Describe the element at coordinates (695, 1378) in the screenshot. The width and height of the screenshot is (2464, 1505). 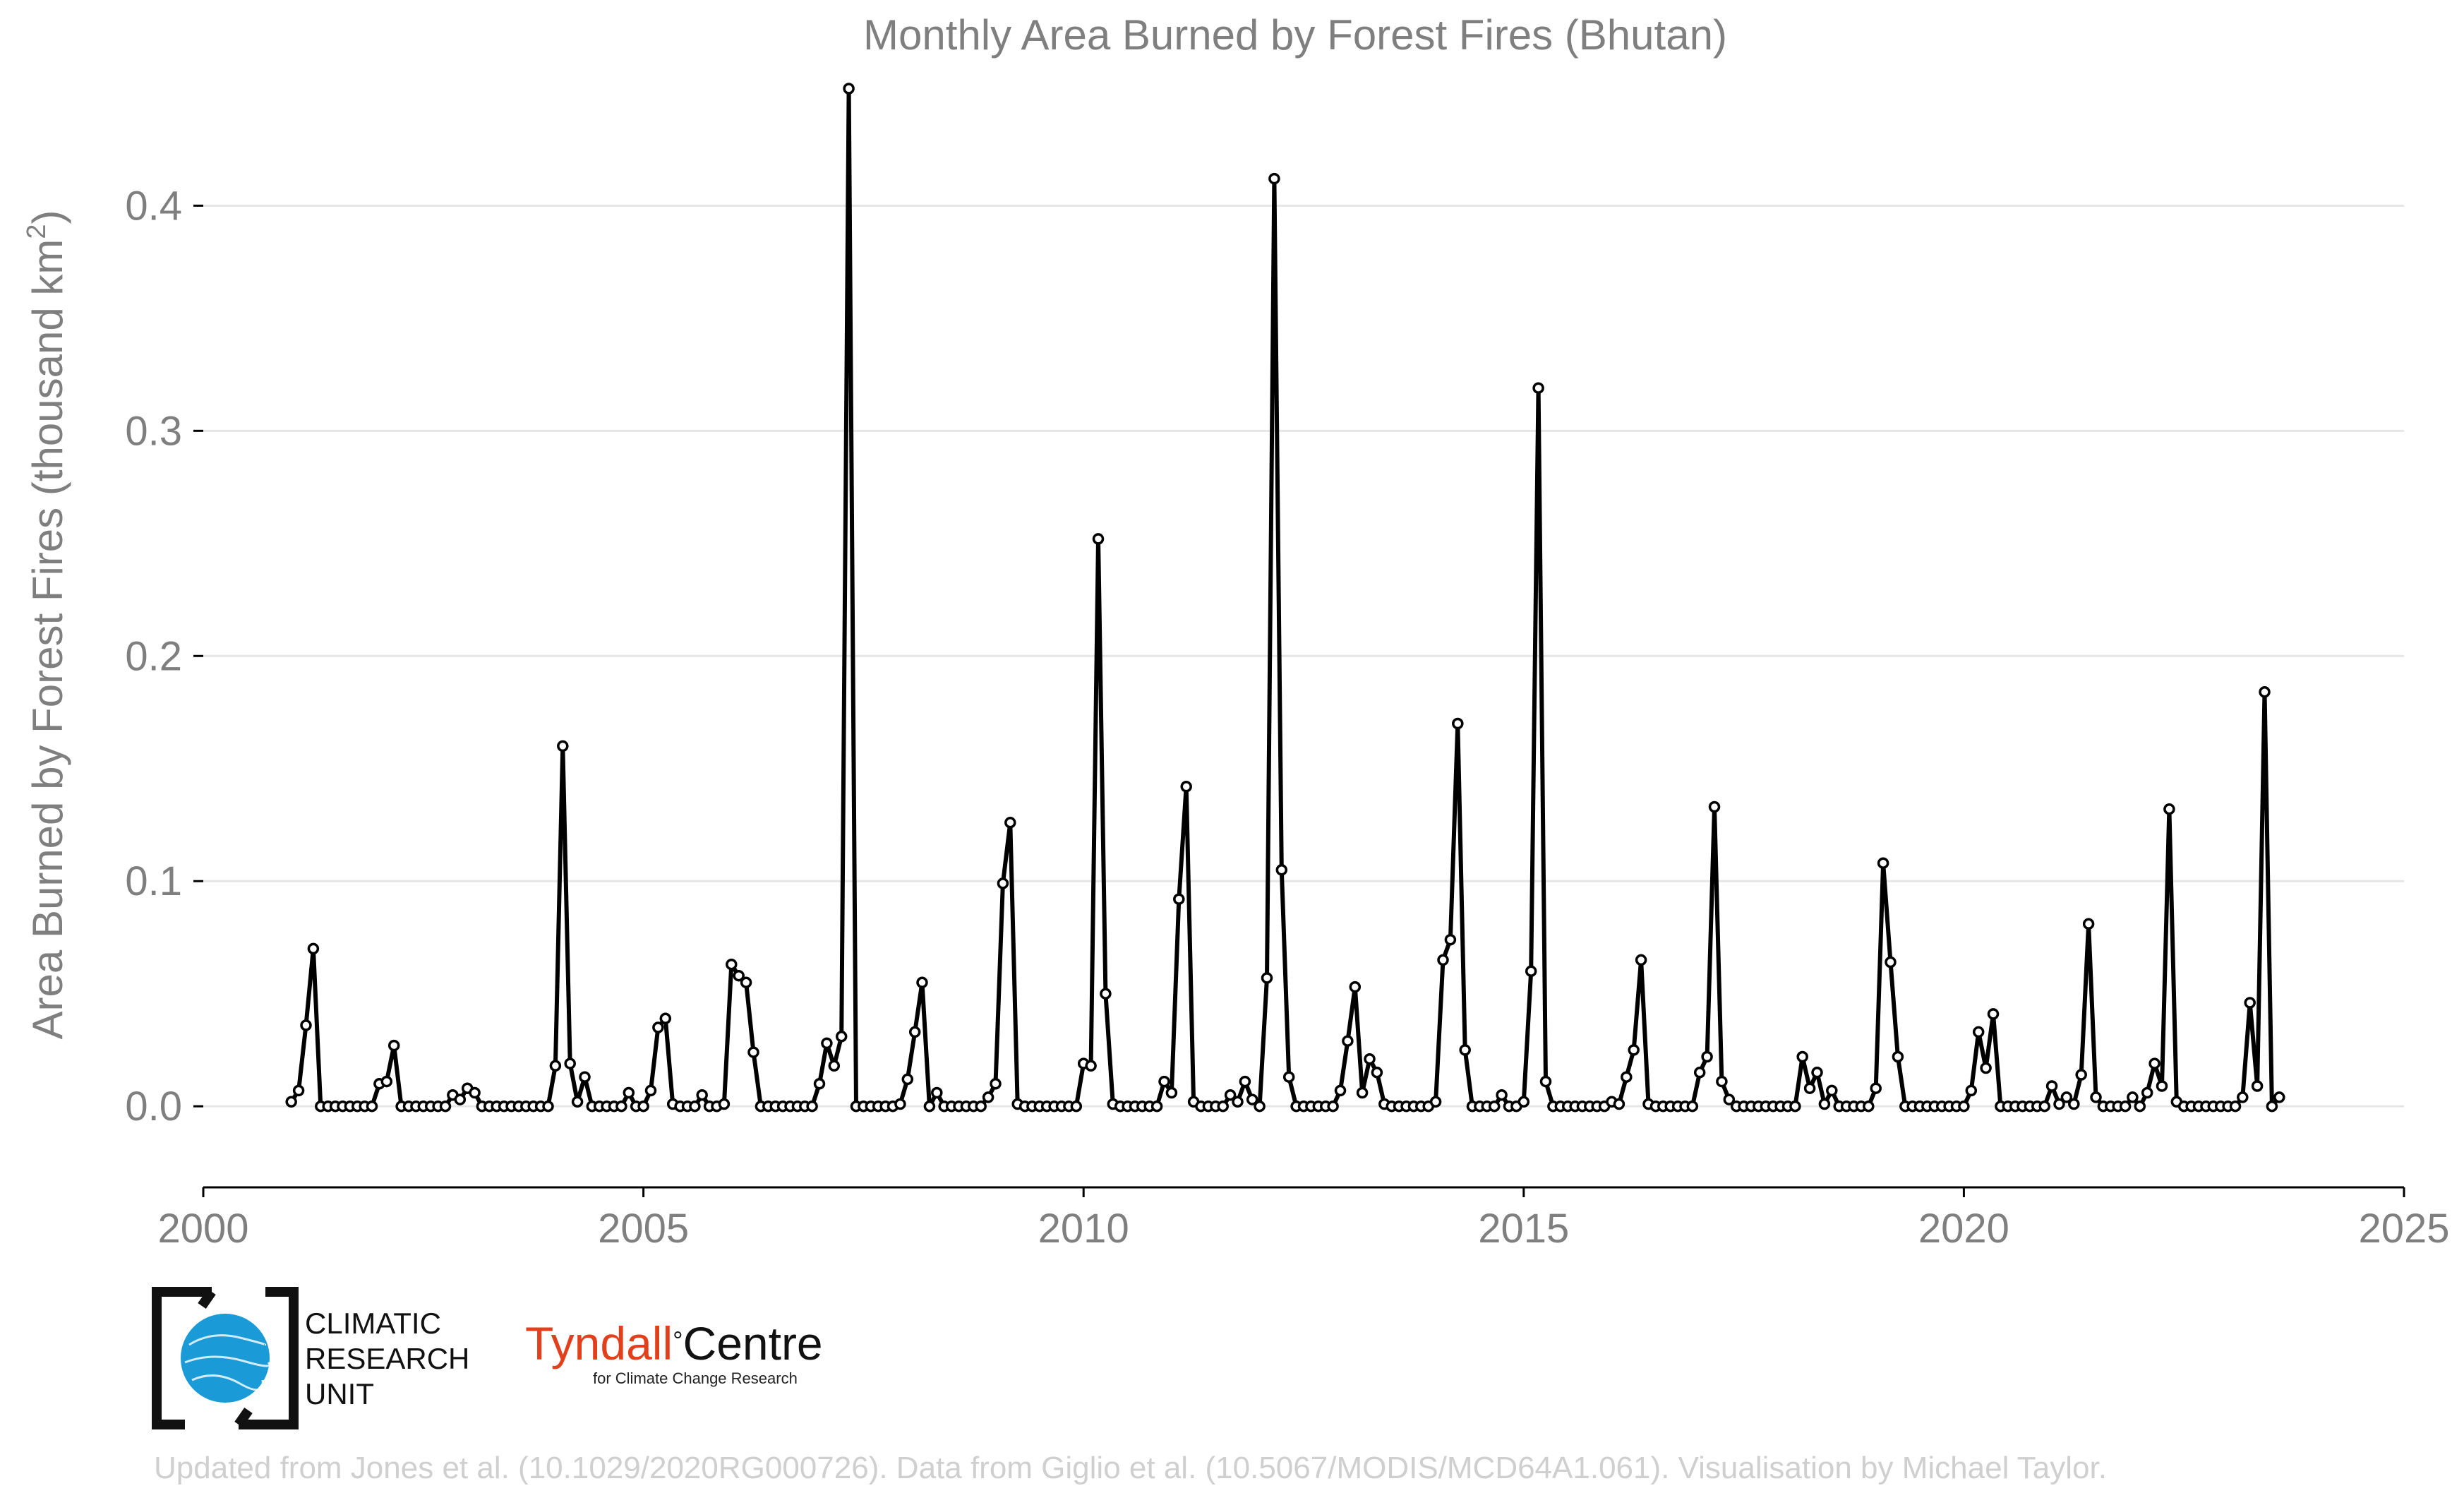
I see `tyndall-subtitle: for Climate Change Research` at that location.